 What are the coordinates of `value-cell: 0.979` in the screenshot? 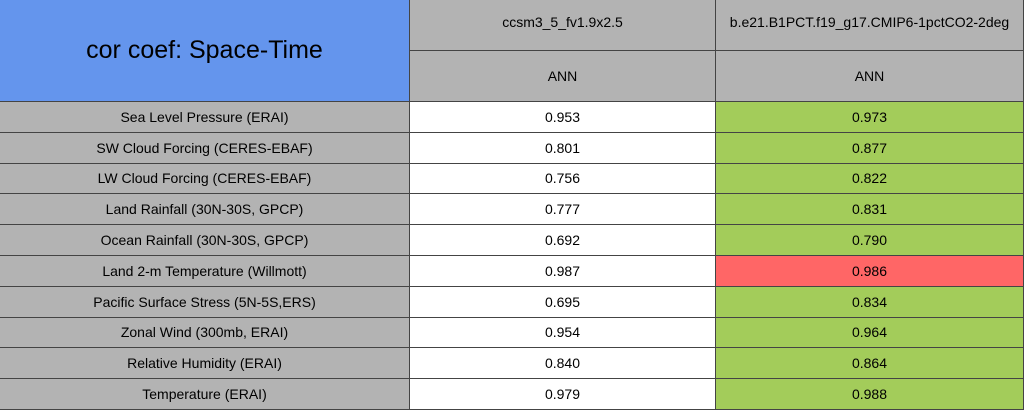 It's located at (563, 394).